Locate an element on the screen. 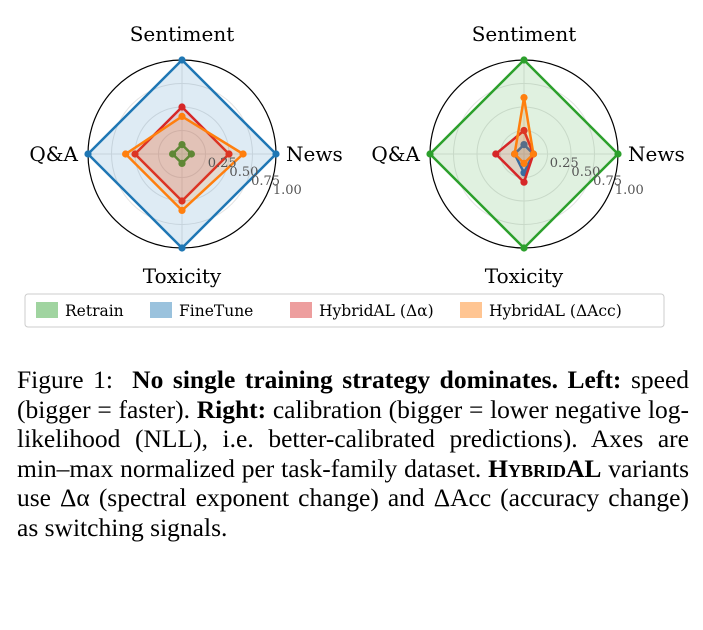 The height and width of the screenshot is (630, 703). legend-box is located at coordinates (344, 310).